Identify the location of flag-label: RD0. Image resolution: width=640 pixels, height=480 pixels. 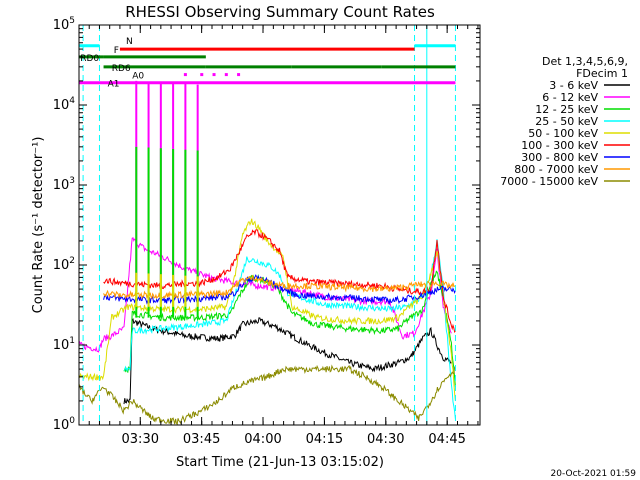
(89, 59).